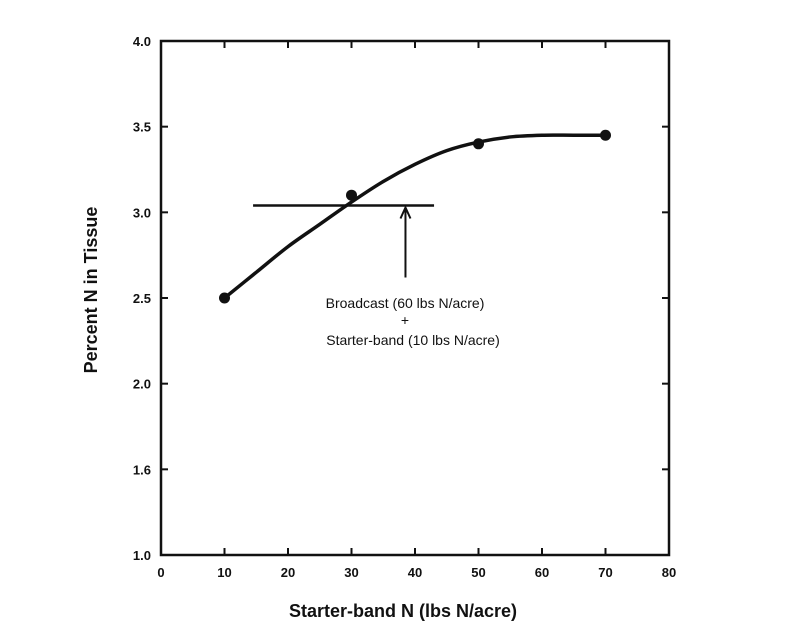 The height and width of the screenshot is (631, 800). Describe the element at coordinates (405, 320) in the screenshot. I see `annotation-line-2: +` at that location.